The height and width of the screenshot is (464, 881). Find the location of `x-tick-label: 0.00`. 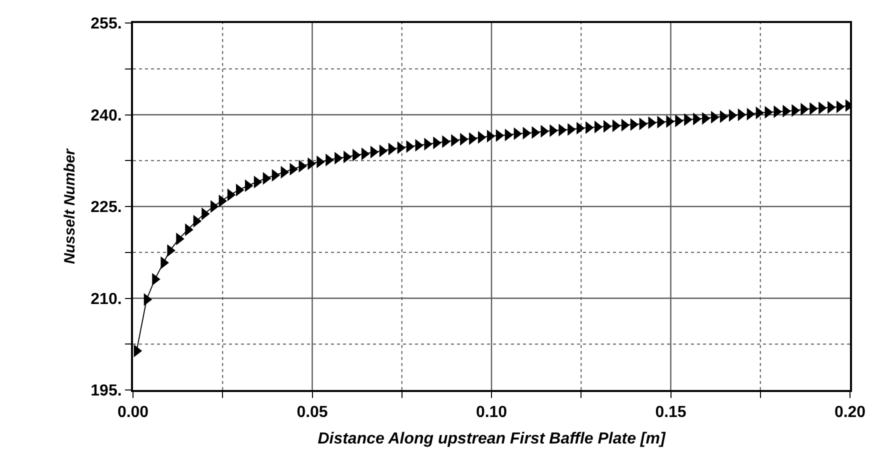

x-tick-label: 0.00 is located at coordinates (133, 413).